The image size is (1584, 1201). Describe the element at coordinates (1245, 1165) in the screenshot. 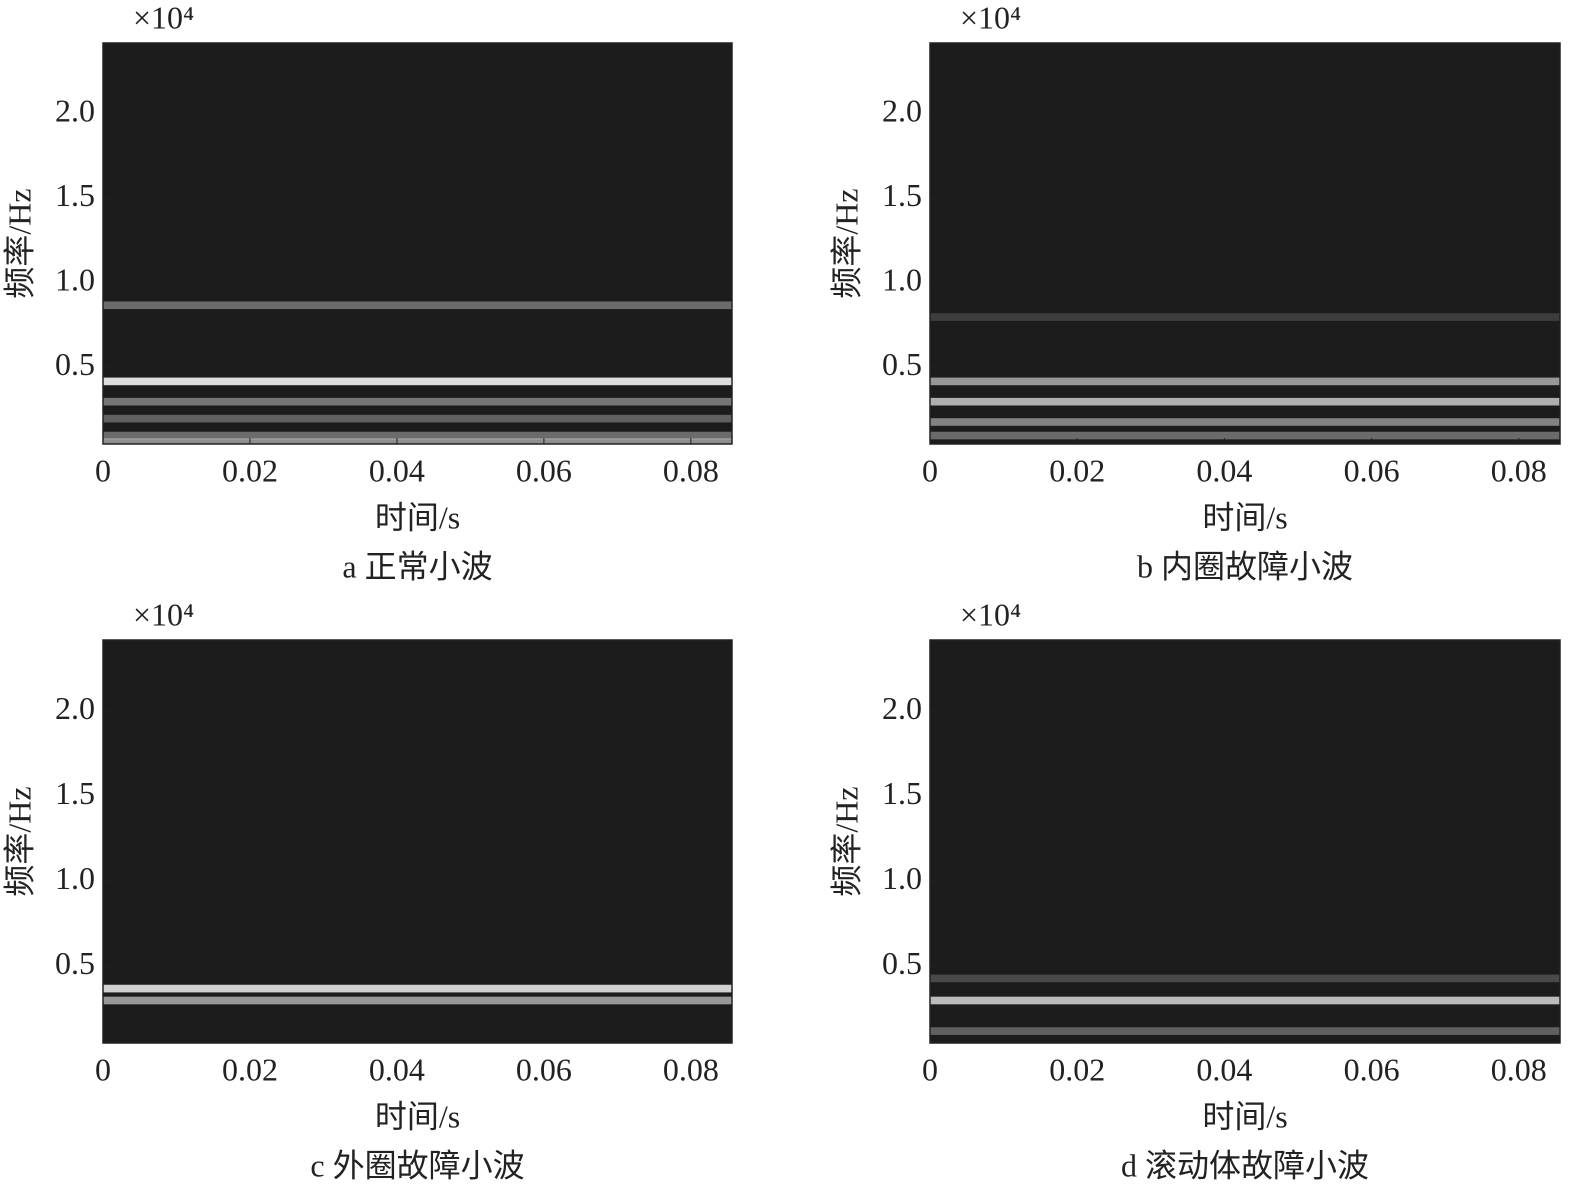

I see `caption: d 滚动体故障小波` at that location.